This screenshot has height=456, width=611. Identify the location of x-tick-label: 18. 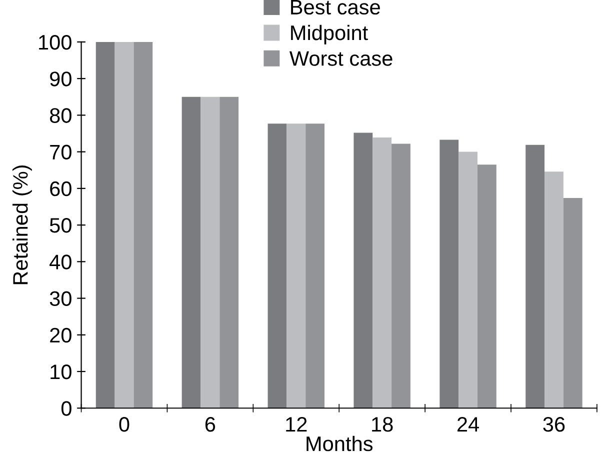
(382, 424).